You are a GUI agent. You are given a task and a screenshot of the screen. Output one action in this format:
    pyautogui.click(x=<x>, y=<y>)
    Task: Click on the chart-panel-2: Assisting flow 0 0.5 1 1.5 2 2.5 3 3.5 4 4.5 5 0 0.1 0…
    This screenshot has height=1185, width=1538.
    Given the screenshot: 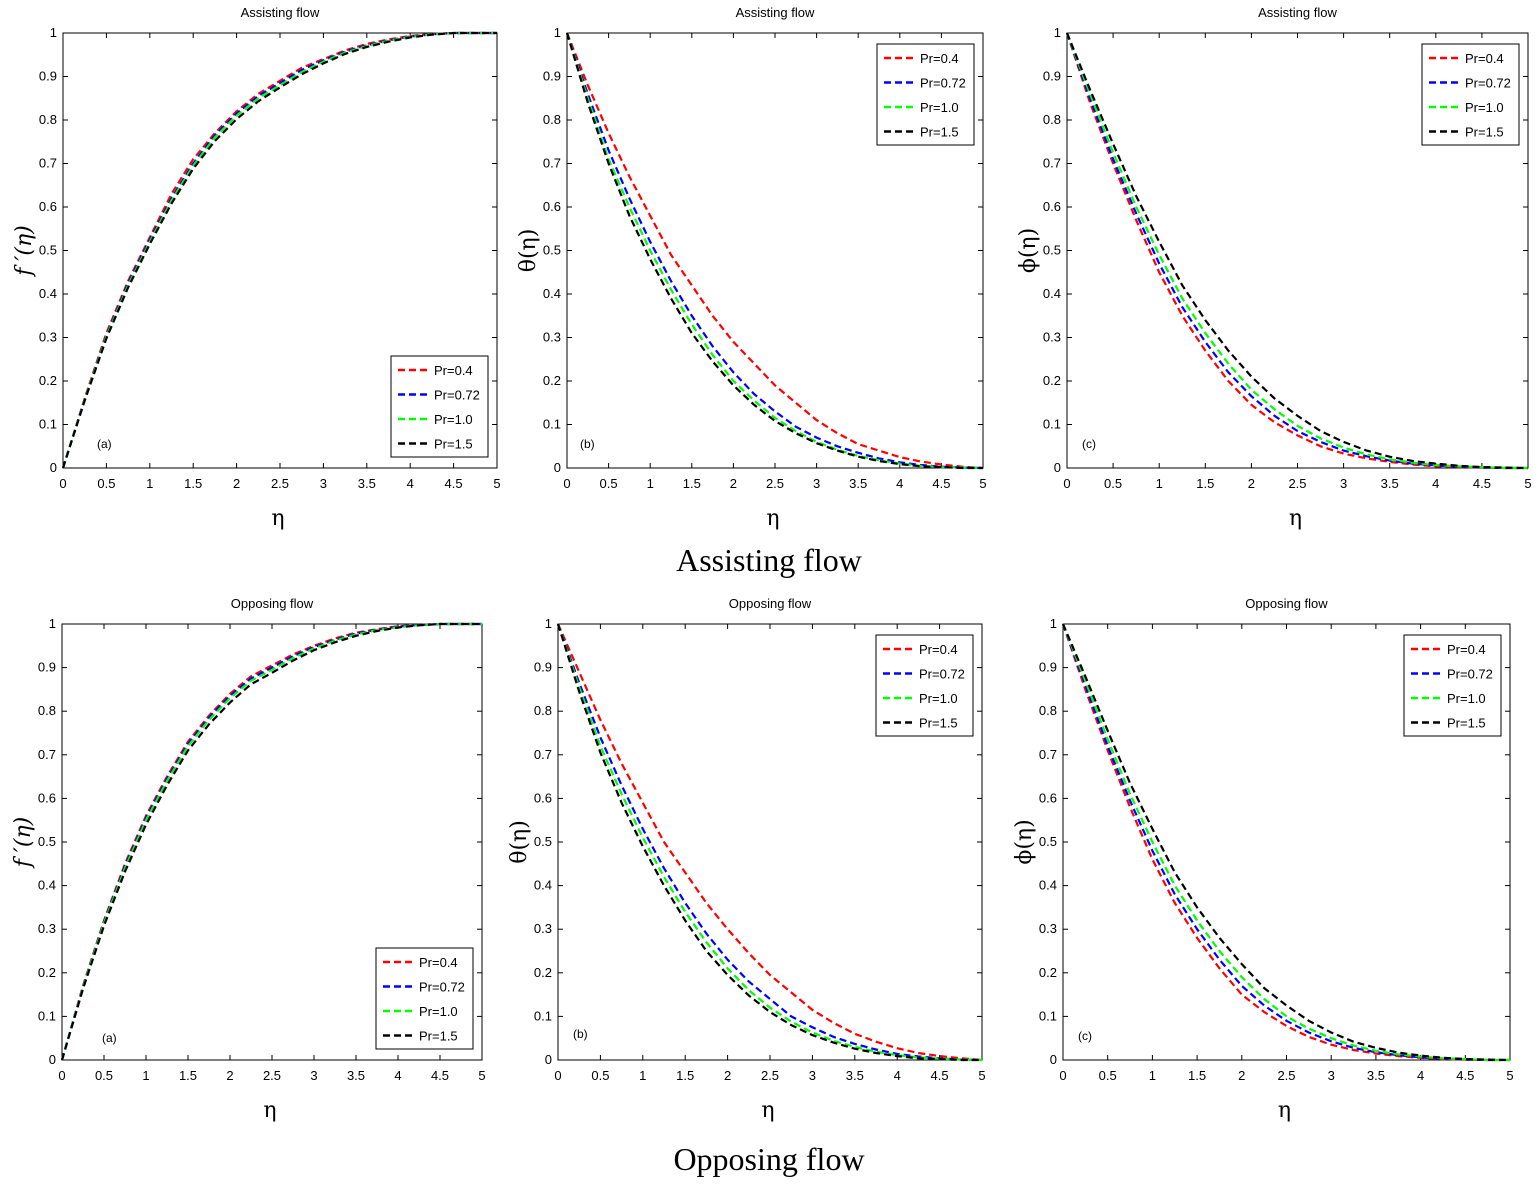 What is the action you would take?
    pyautogui.click(x=751, y=268)
    